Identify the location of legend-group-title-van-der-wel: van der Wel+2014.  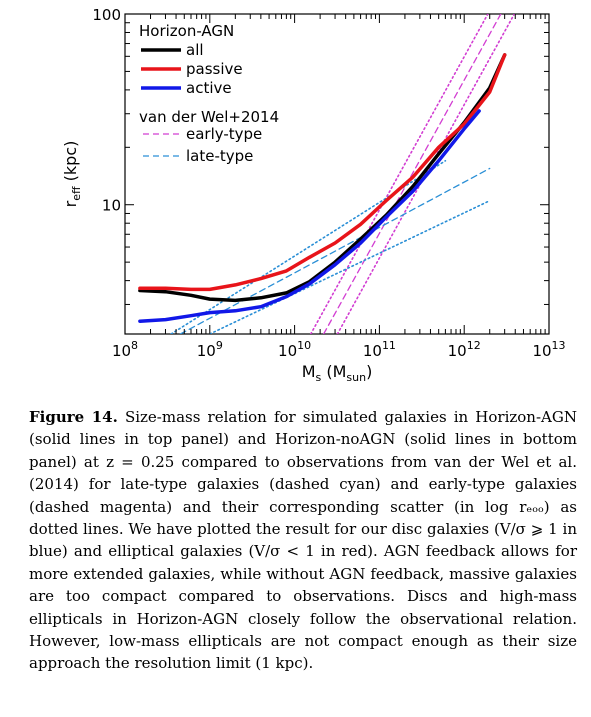
(209, 117).